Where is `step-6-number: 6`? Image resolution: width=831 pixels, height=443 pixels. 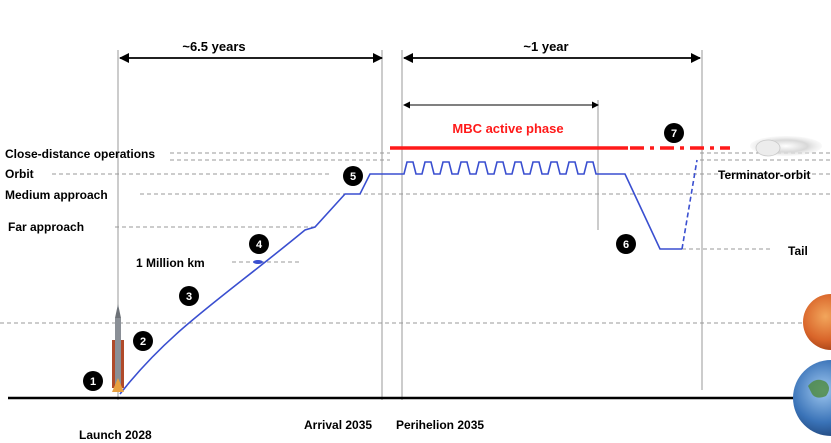
step-6-number: 6 is located at coordinates (626, 245).